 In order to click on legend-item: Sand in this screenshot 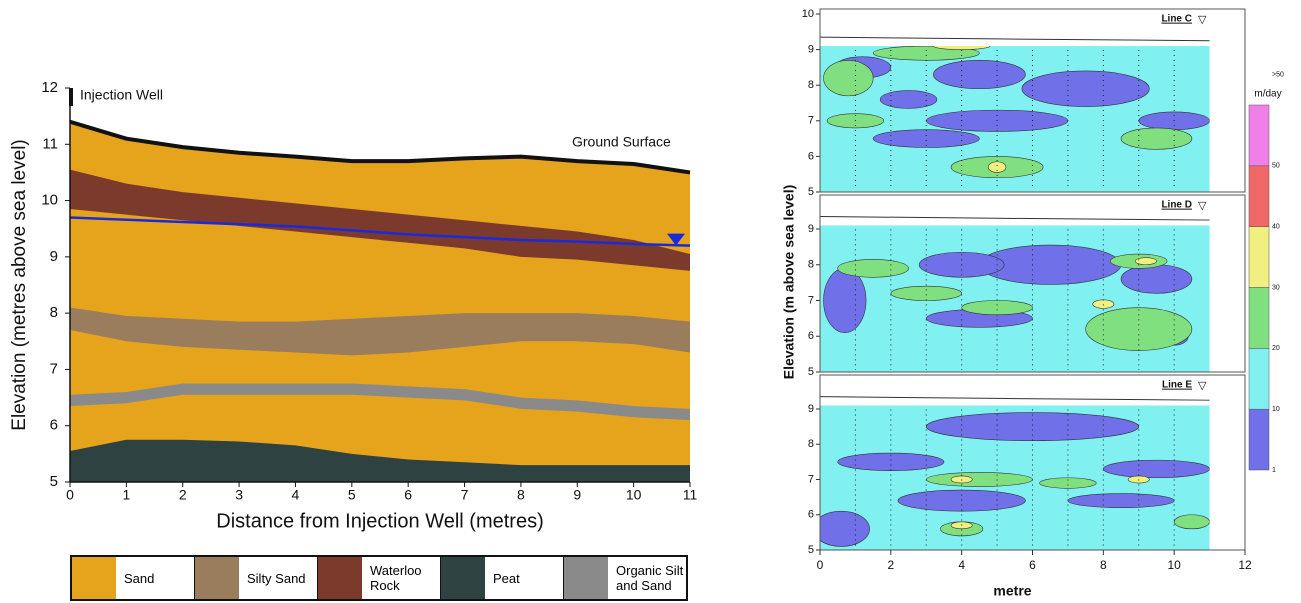, I will do `click(133, 578)`.